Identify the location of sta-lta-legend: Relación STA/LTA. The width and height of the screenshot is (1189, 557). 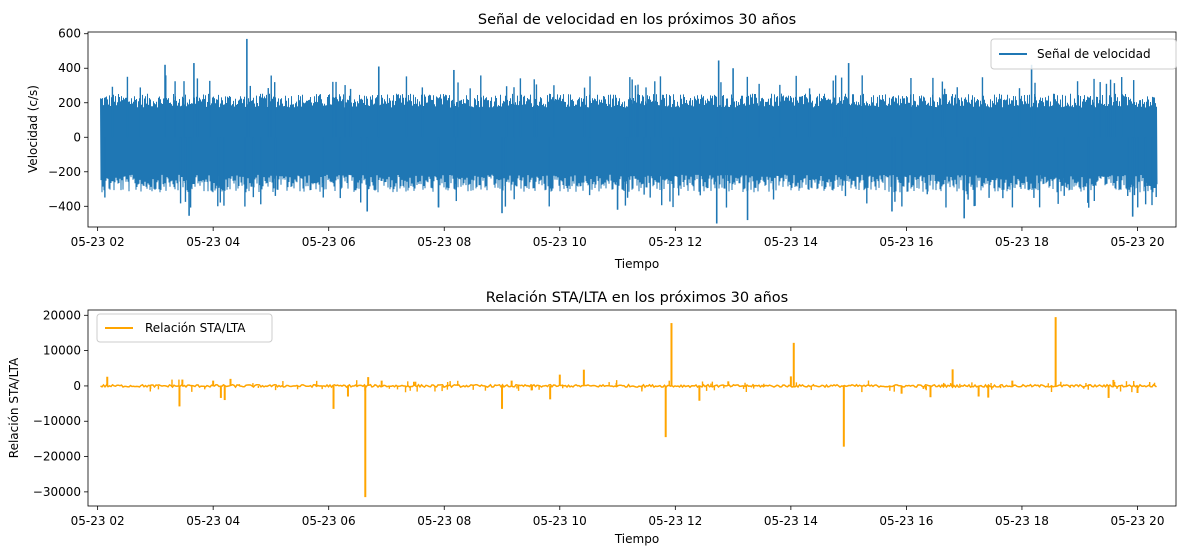
(184, 328).